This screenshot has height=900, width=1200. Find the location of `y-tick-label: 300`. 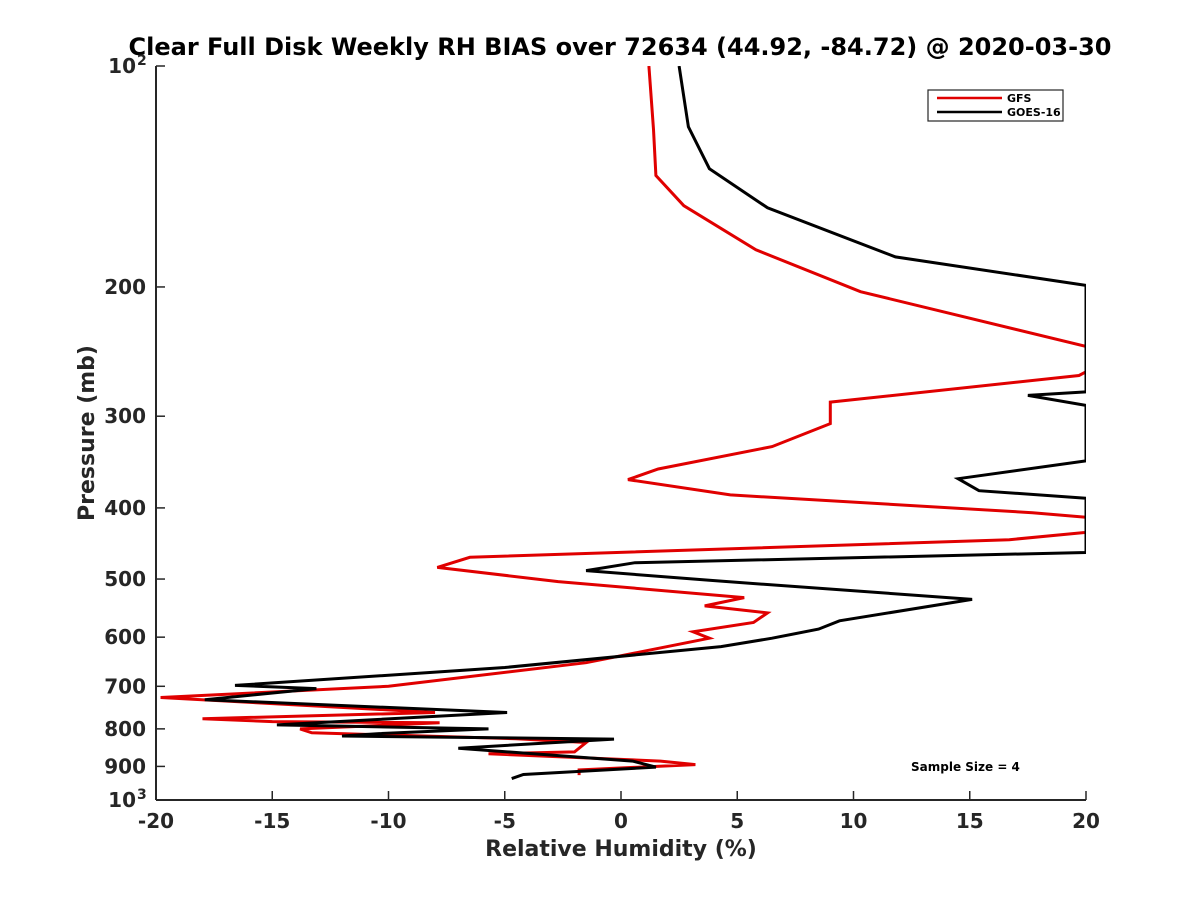

y-tick-label: 300 is located at coordinates (125, 416).